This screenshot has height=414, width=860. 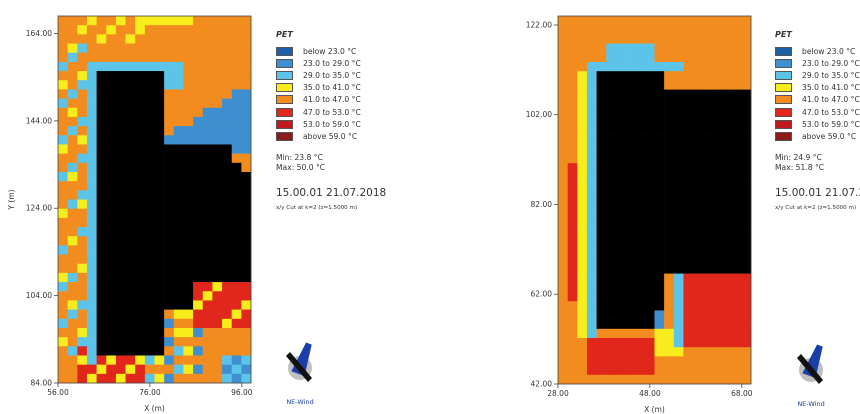 What do you see at coordinates (542, 204) in the screenshot?
I see `y-tick-label: 82.00` at bounding box center [542, 204].